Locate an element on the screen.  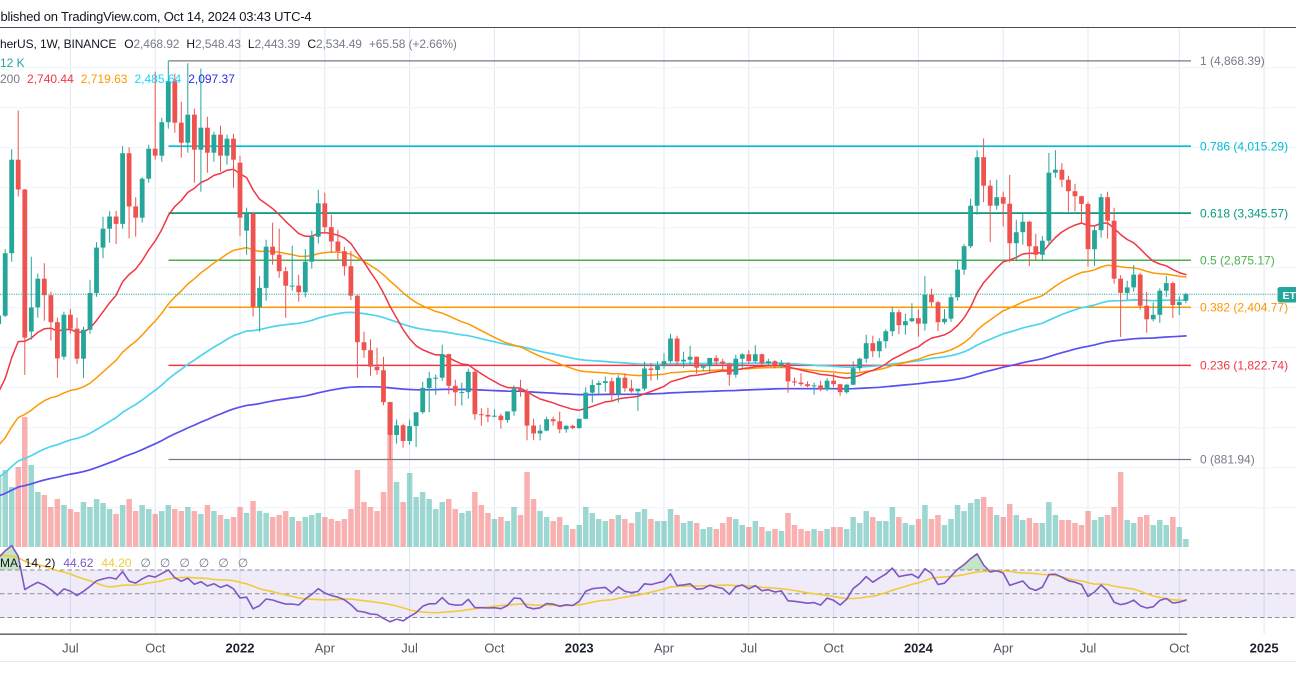
svg-text: 0 (881.94) is located at coordinates (1227, 460).